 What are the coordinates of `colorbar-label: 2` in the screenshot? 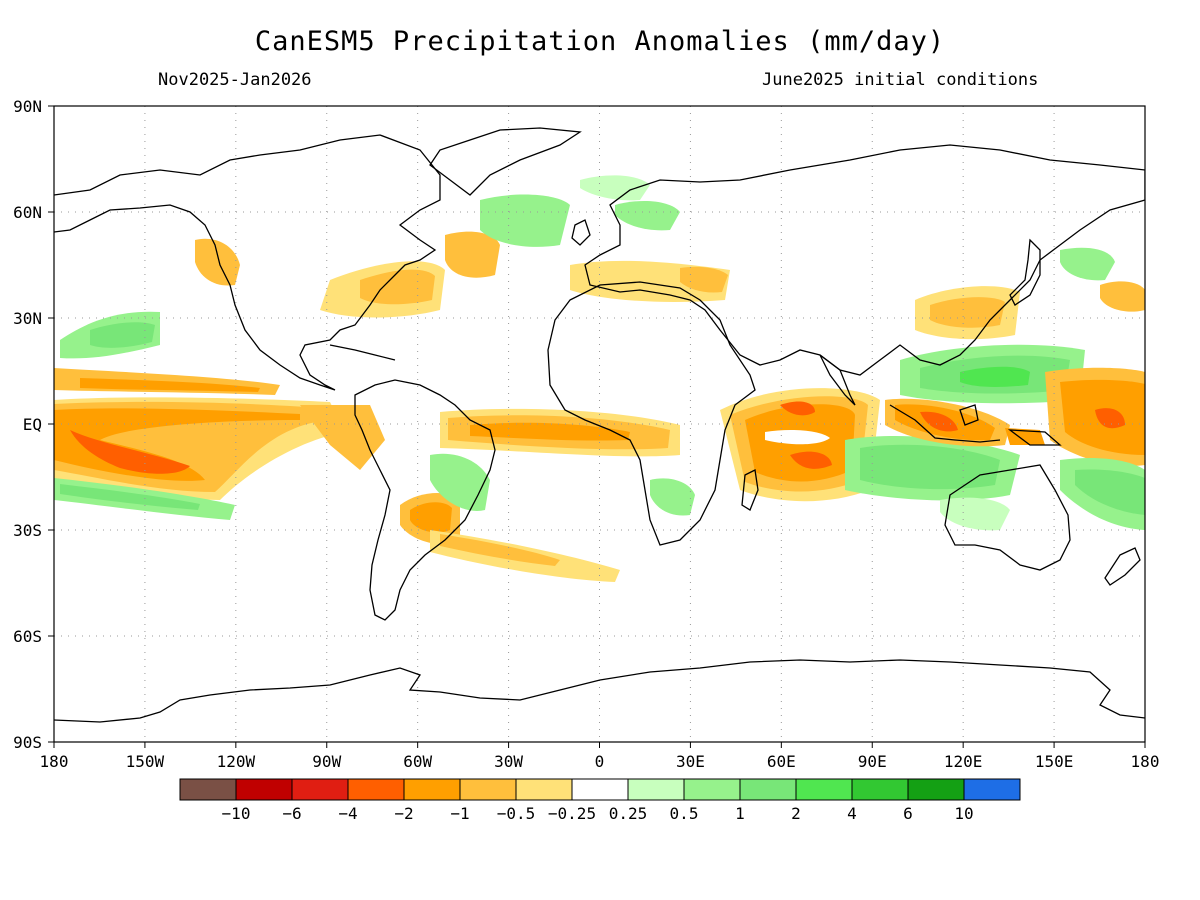 It's located at (796, 813).